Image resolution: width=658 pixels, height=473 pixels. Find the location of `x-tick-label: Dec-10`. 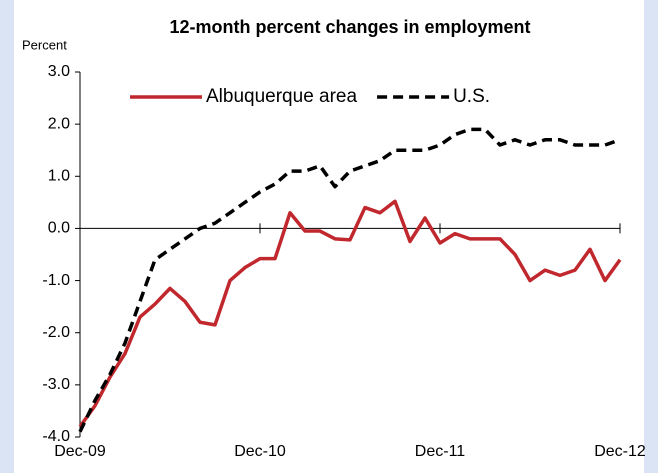

x-tick-label: Dec-10 is located at coordinates (260, 451).